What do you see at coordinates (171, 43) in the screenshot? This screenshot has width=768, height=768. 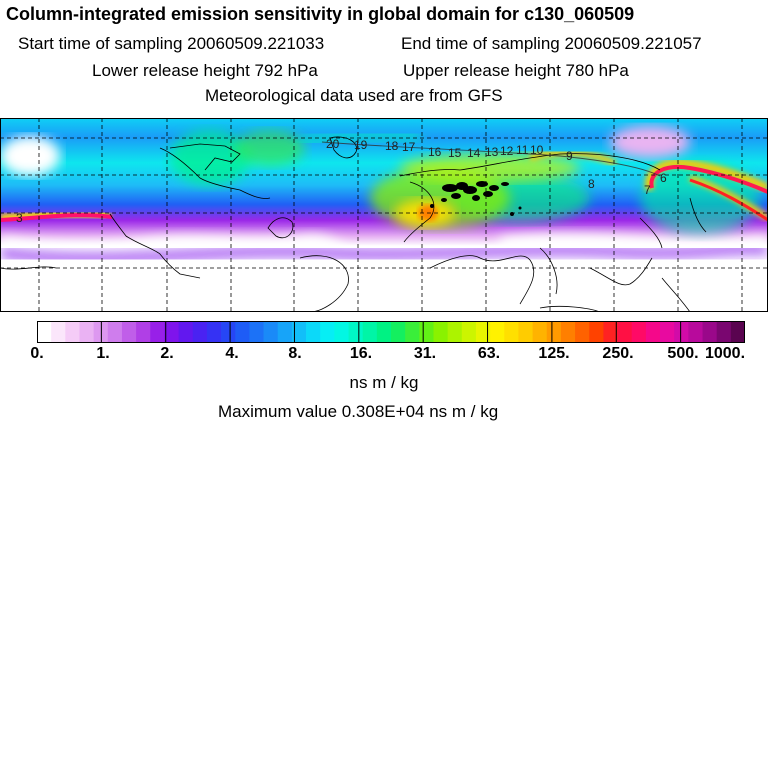 I see `start-time-label: Start time of sampling 20060509.221033` at bounding box center [171, 43].